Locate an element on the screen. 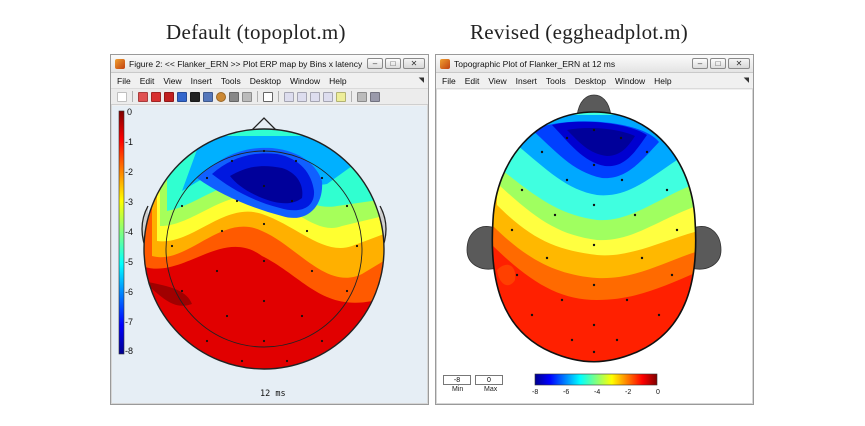  max-value-field: 0 is located at coordinates (489, 380).